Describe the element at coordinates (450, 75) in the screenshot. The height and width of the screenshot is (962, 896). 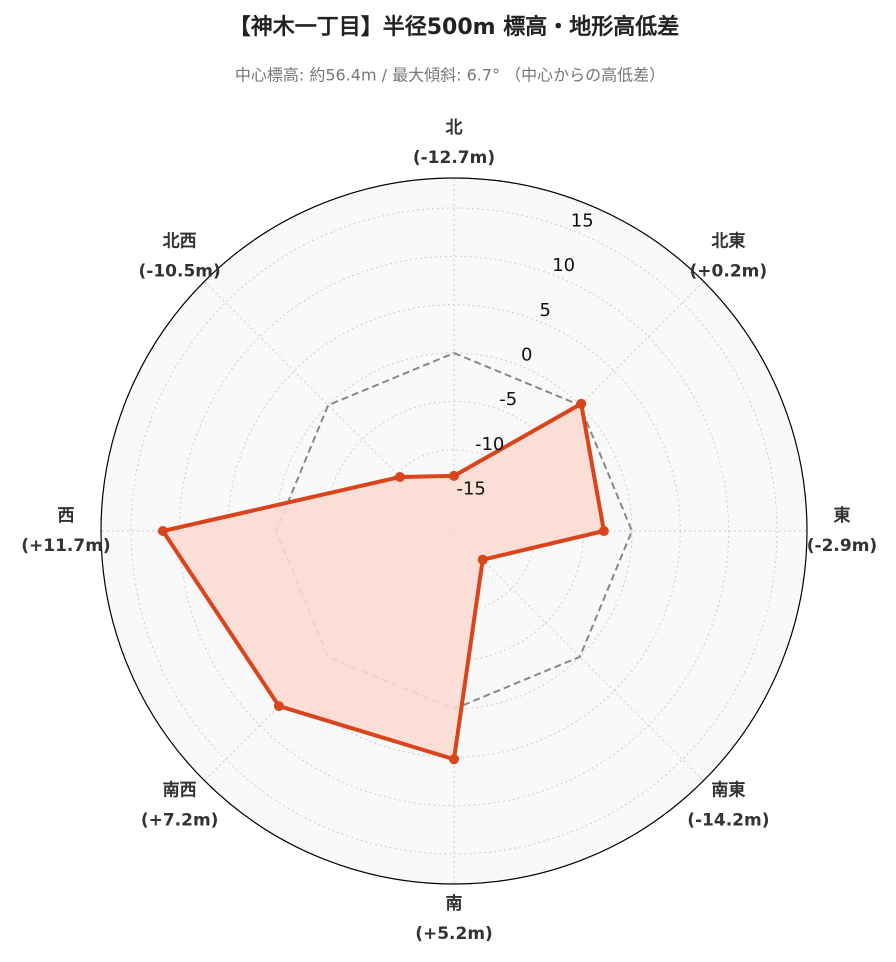
I see `chart-subtitle: 中心標高: 約56.4m / 最大傾斜: 6.7° （中心からの高低差）` at that location.